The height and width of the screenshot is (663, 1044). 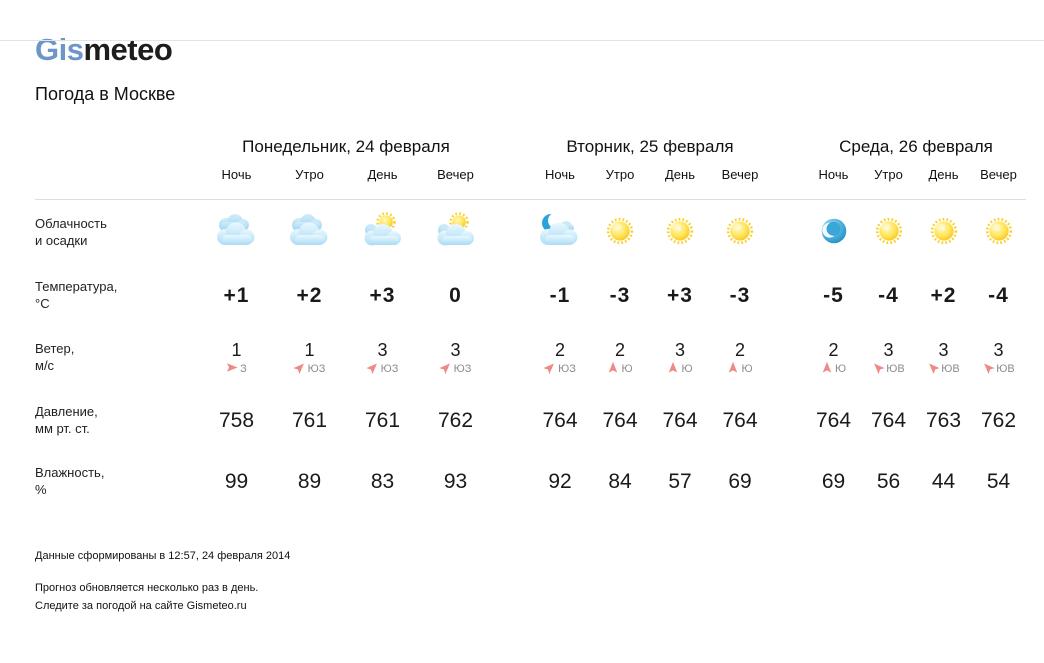 I want to click on humidity-value: 54, so click(x=998, y=481).